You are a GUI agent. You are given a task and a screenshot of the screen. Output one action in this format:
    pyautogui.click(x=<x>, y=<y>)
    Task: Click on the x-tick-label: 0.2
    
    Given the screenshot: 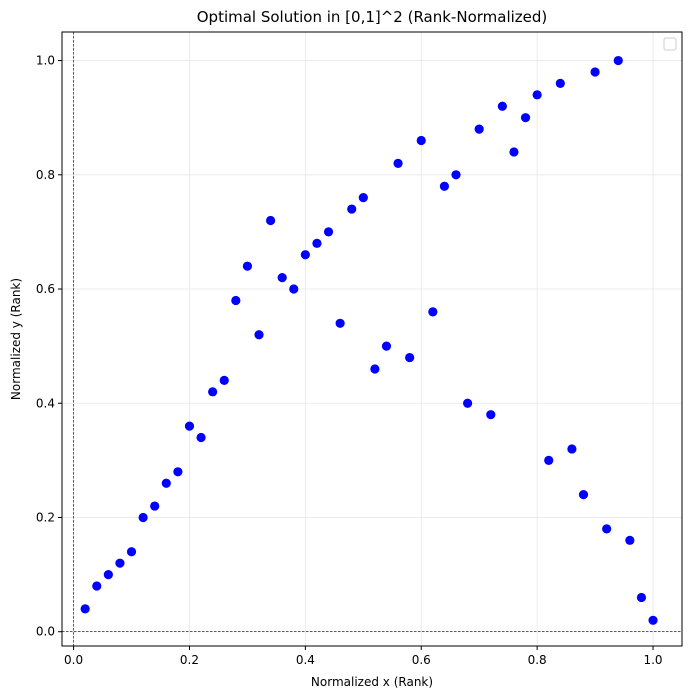 What is the action you would take?
    pyautogui.click(x=189, y=660)
    